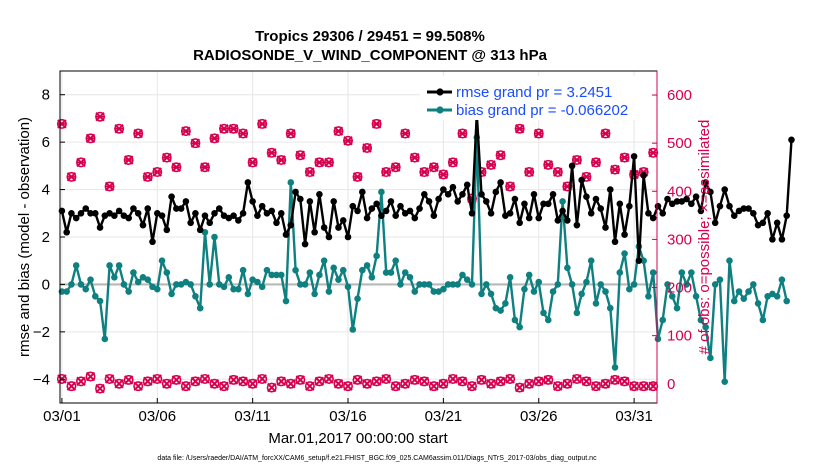  I want to click on x-tick-label: 03/01, so click(62, 416).